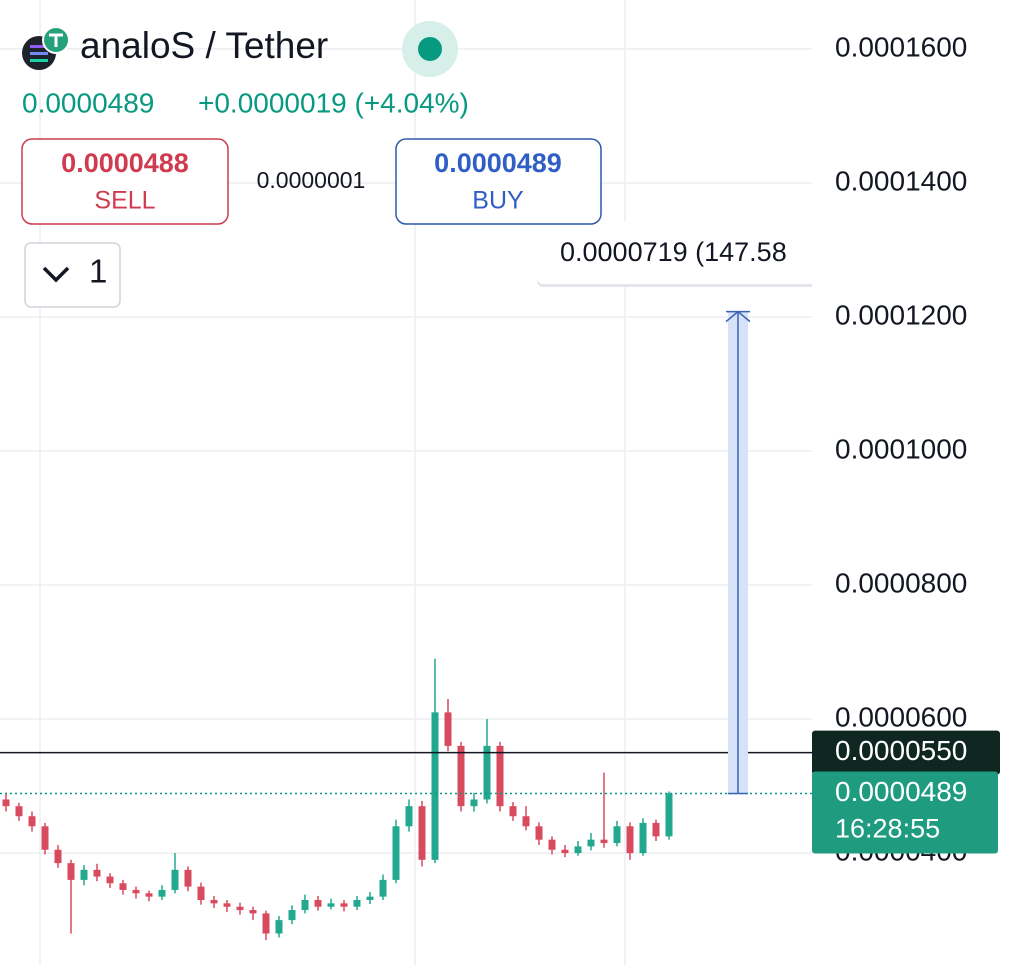 Image resolution: width=1024 pixels, height=965 pixels. Describe the element at coordinates (125, 181) in the screenshot. I see `sell-button` at that location.